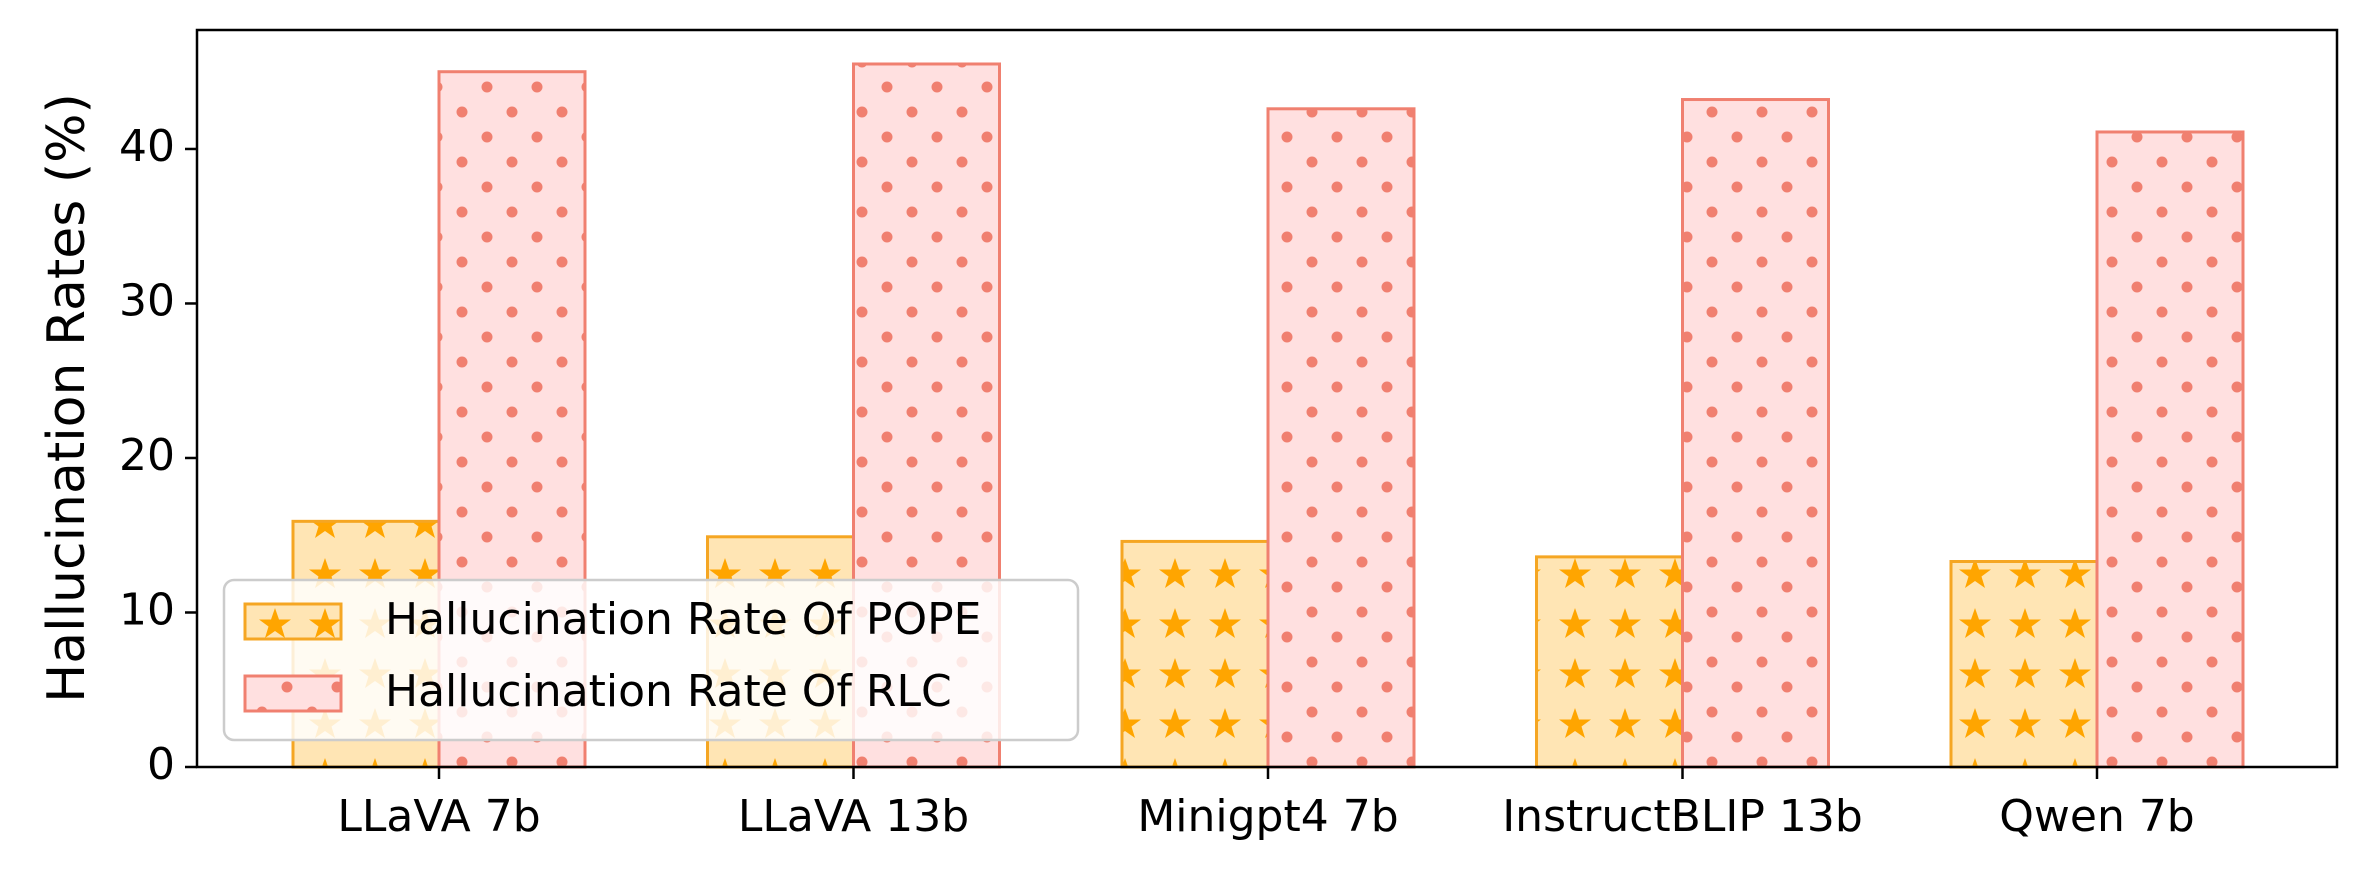 The height and width of the screenshot is (873, 2370). Describe the element at coordinates (293, 621) in the screenshot. I see `legend-swatch-pope` at that location.